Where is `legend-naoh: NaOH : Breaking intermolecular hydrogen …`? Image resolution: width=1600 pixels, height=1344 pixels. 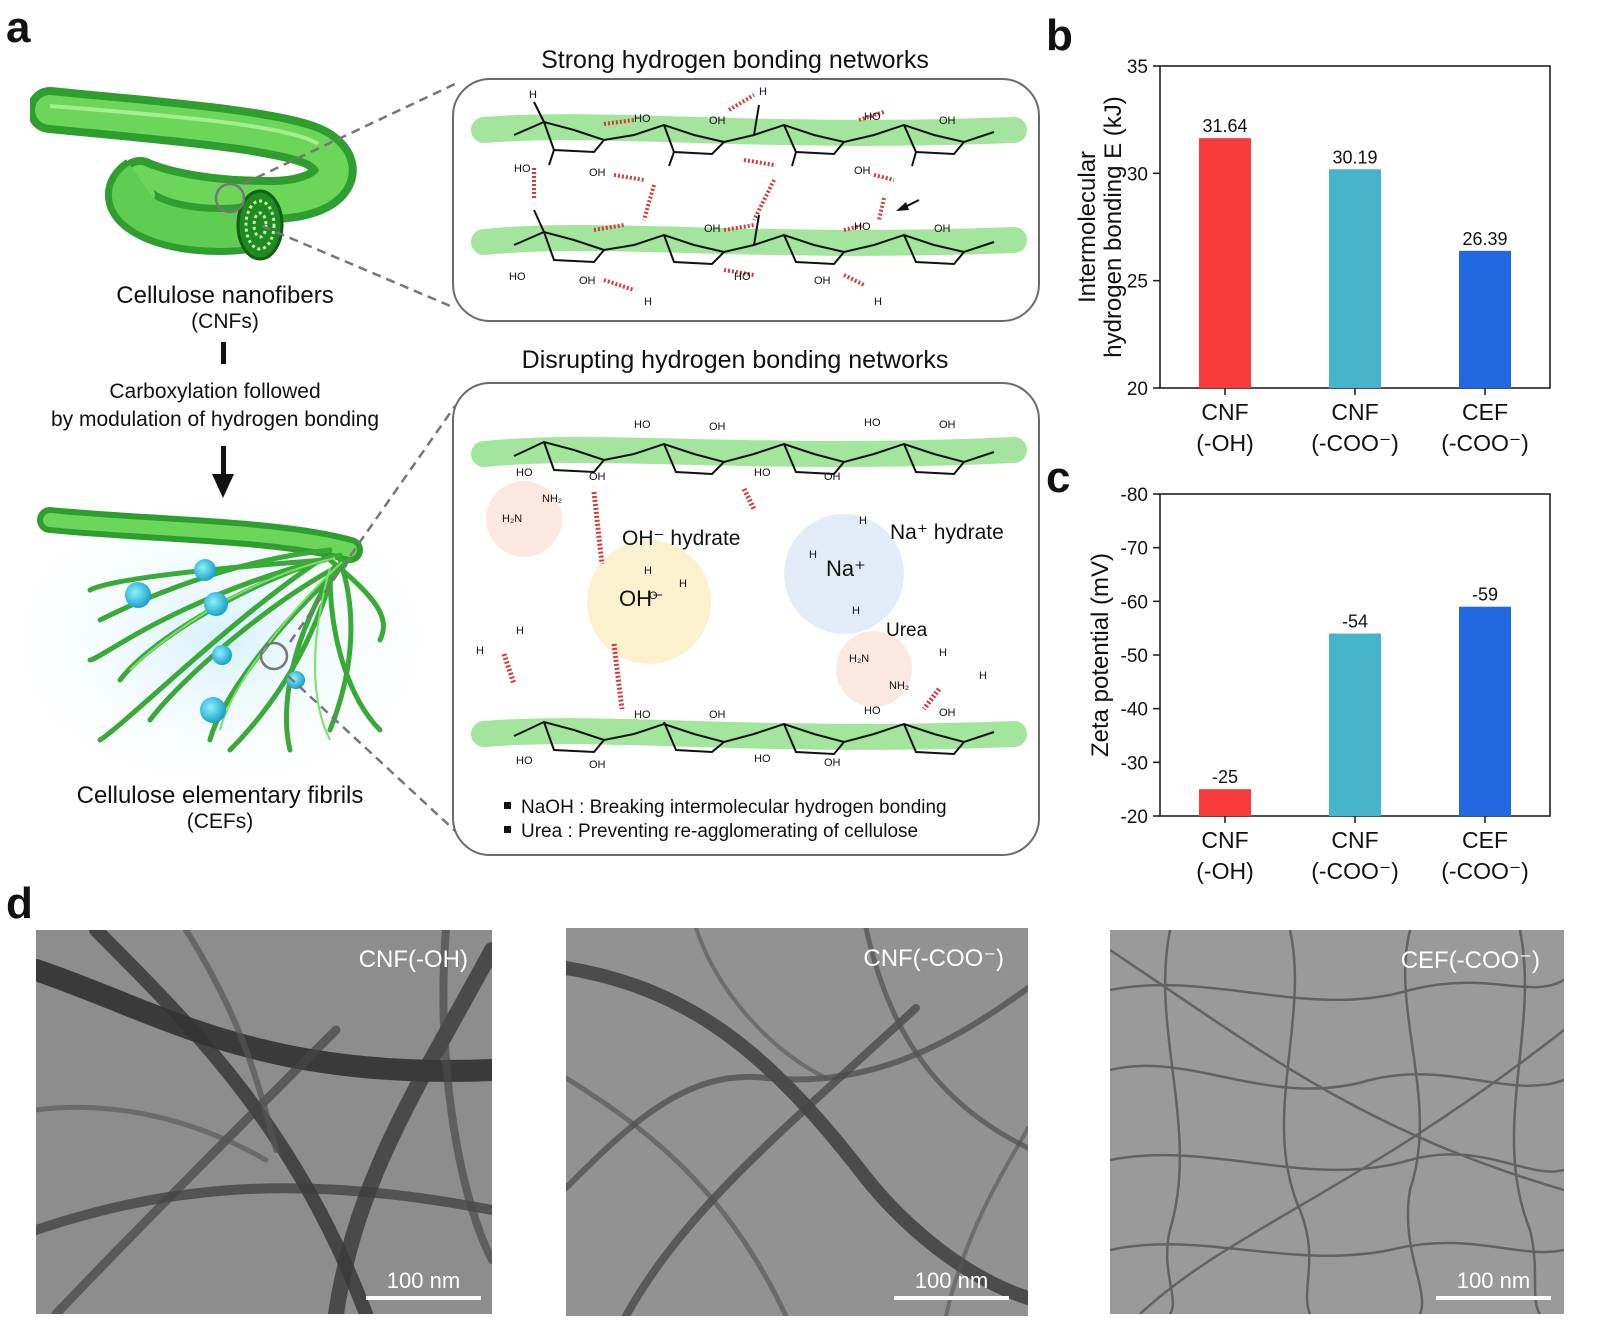
legend-naoh: NaOH : Breaking intermolecular hydrogen … is located at coordinates (725, 808).